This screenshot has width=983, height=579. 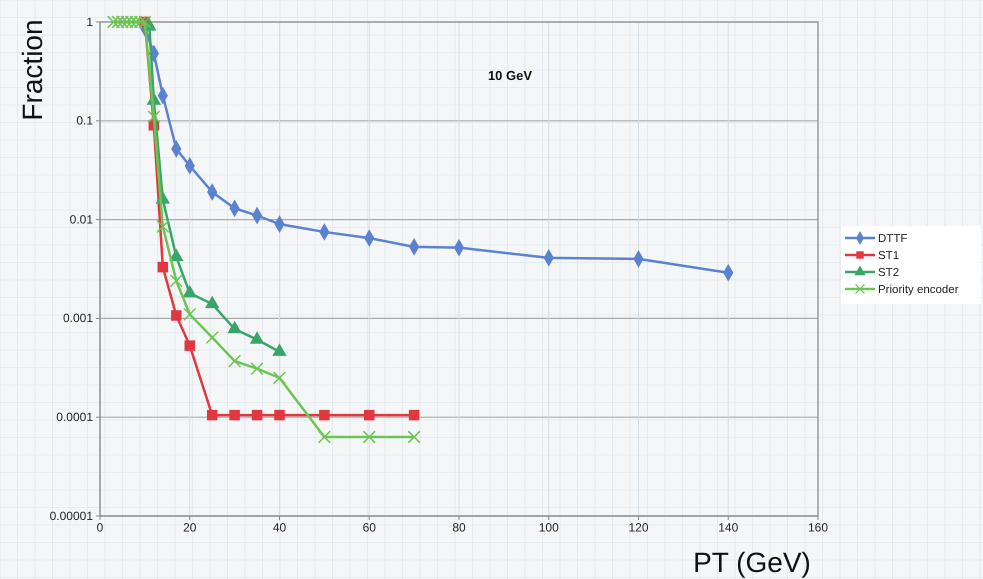 What do you see at coordinates (752, 562) in the screenshot?
I see `x-axis-title: PT (GeV)` at bounding box center [752, 562].